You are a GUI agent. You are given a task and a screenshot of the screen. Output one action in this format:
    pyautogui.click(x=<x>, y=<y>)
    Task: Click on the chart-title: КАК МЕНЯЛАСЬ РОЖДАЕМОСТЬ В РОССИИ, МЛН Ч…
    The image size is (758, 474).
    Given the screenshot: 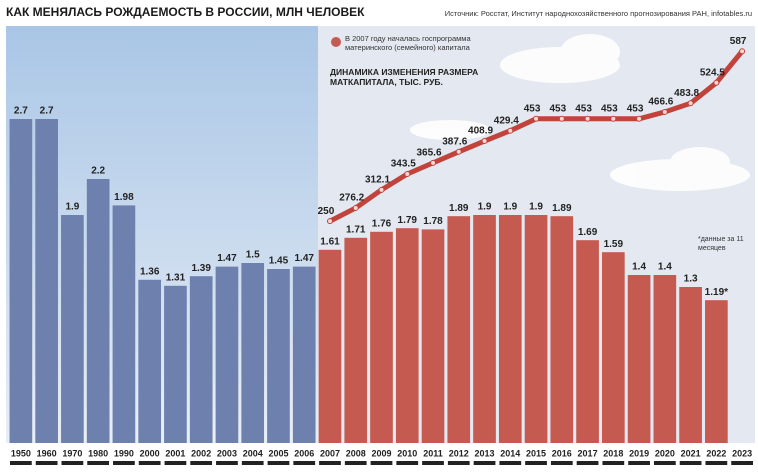 What is the action you would take?
    pyautogui.click(x=185, y=12)
    